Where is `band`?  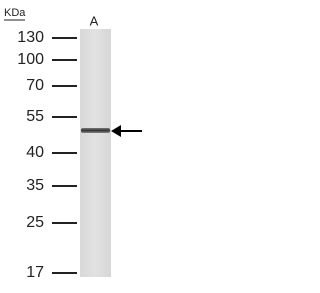
band is located at coordinates (95, 130).